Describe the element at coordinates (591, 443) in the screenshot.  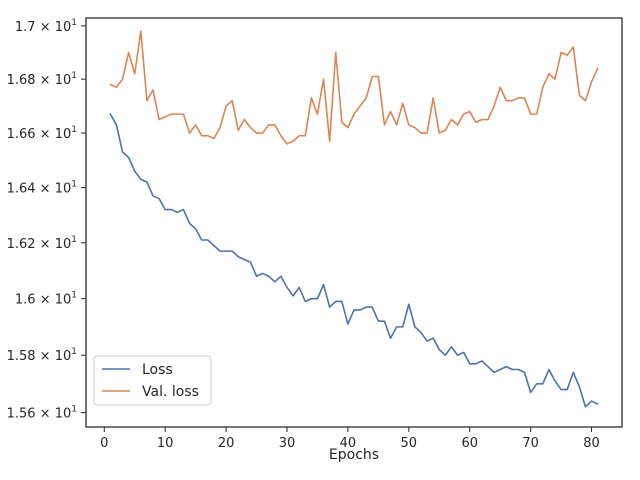
I see `x-tick-label: 80` at that location.